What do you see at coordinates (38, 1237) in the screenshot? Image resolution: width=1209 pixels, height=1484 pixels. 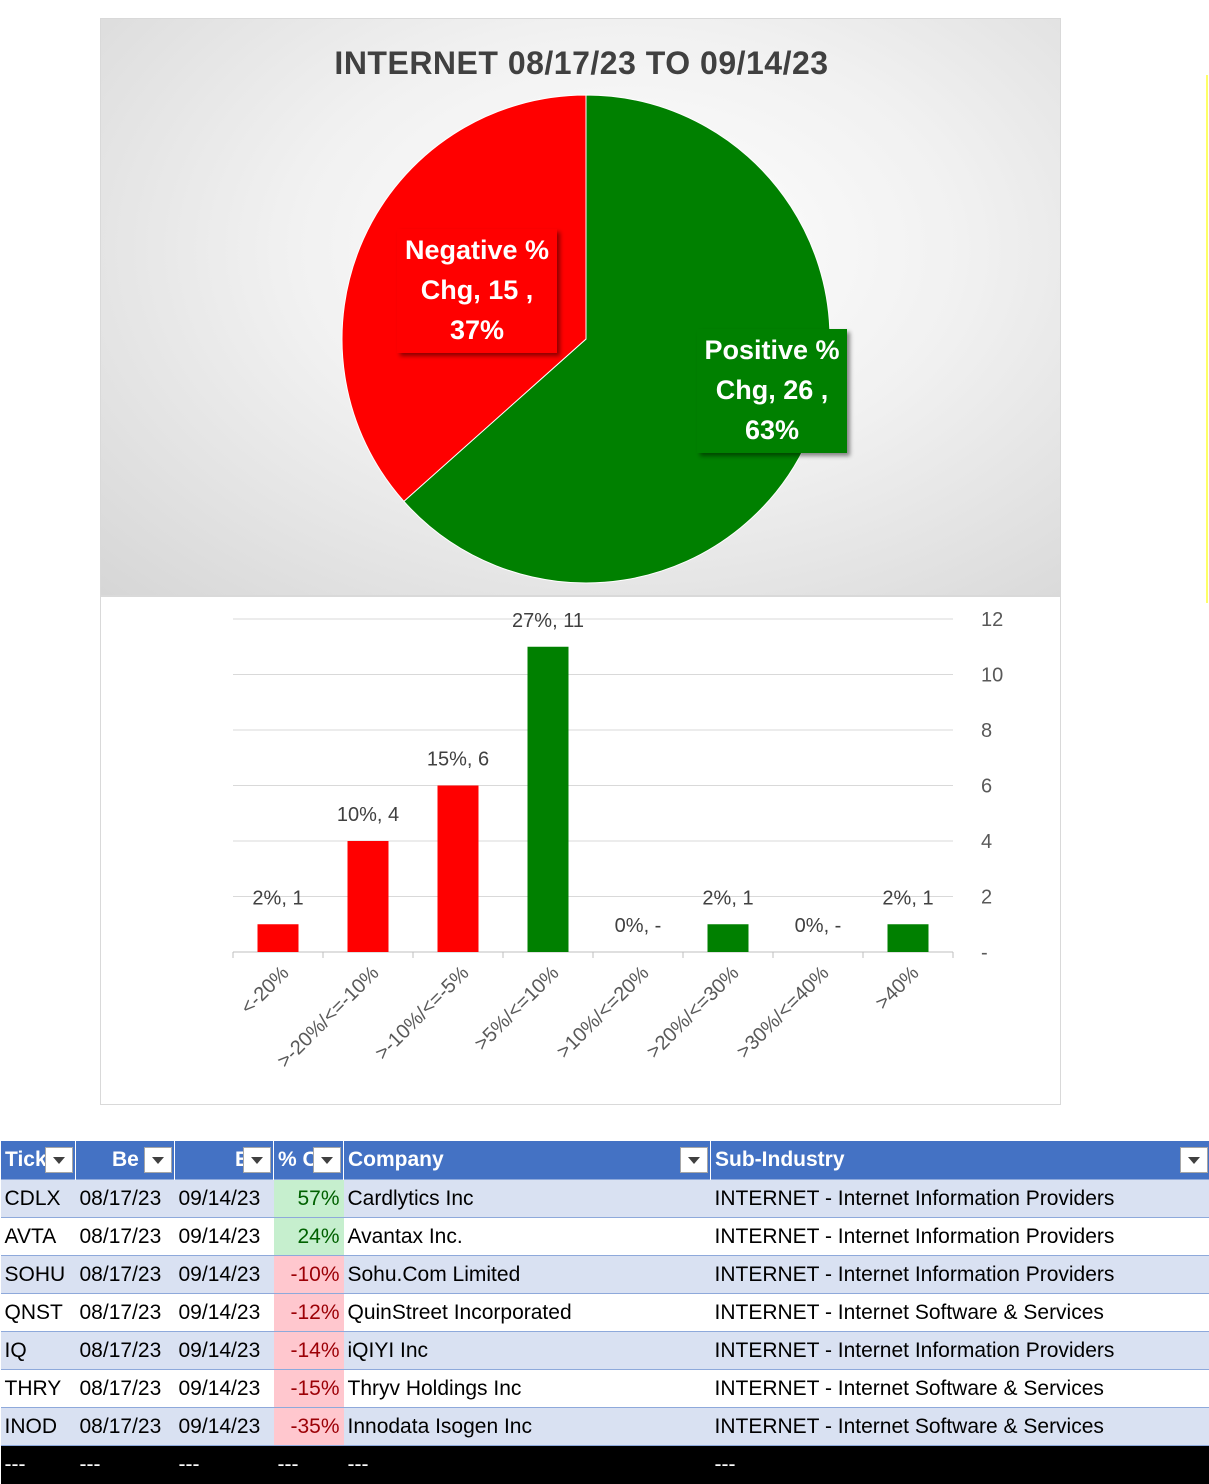 I see `cell-ticker: AVTA` at bounding box center [38, 1237].